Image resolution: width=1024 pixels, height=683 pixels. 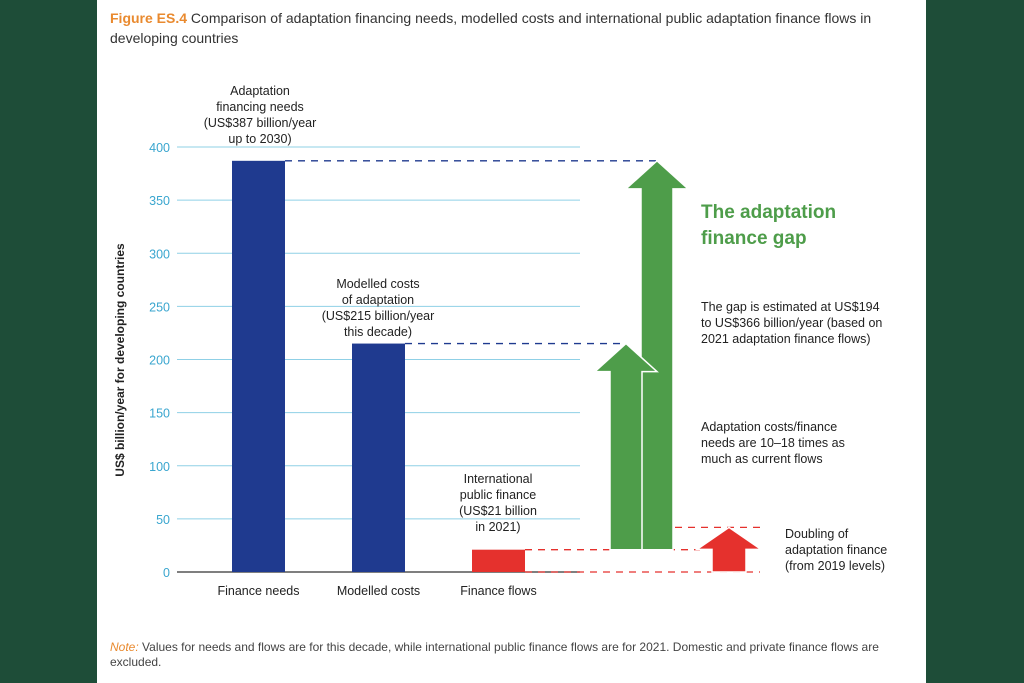 What do you see at coordinates (260, 91) in the screenshot?
I see `annotation-line: Adaptation` at bounding box center [260, 91].